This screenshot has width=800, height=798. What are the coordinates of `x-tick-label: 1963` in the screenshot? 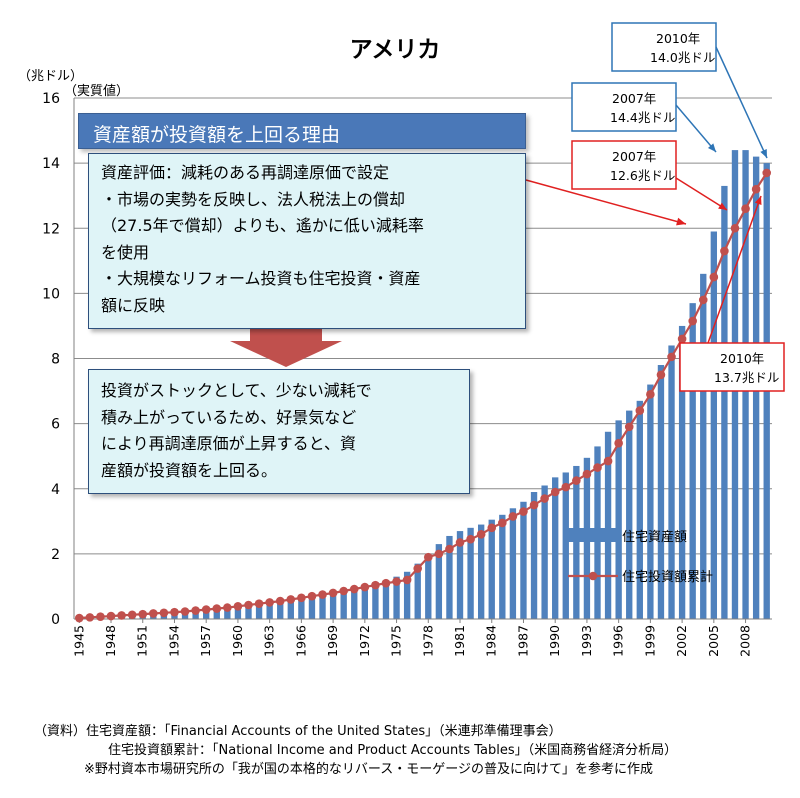 It's located at (269, 641).